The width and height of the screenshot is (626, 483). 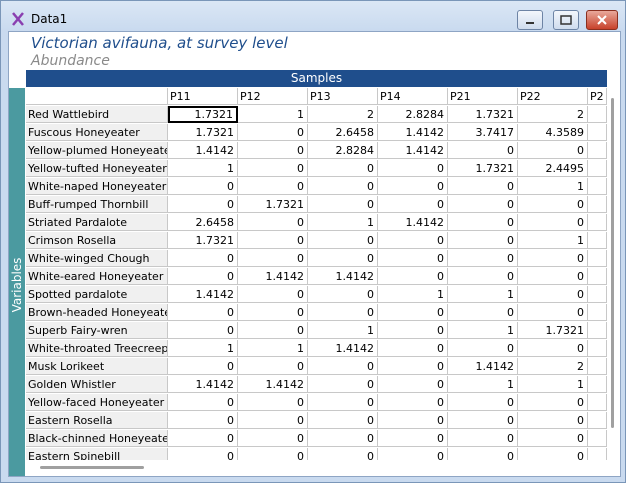 I want to click on row-header: White-naped Honeyeater, so click(x=97, y=186).